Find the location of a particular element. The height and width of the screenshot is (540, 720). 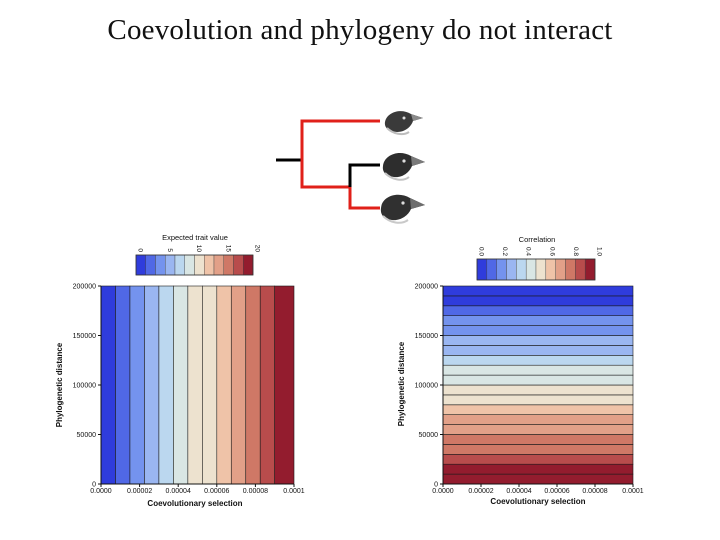

phylogeny-tree is located at coordinates (328, 164).